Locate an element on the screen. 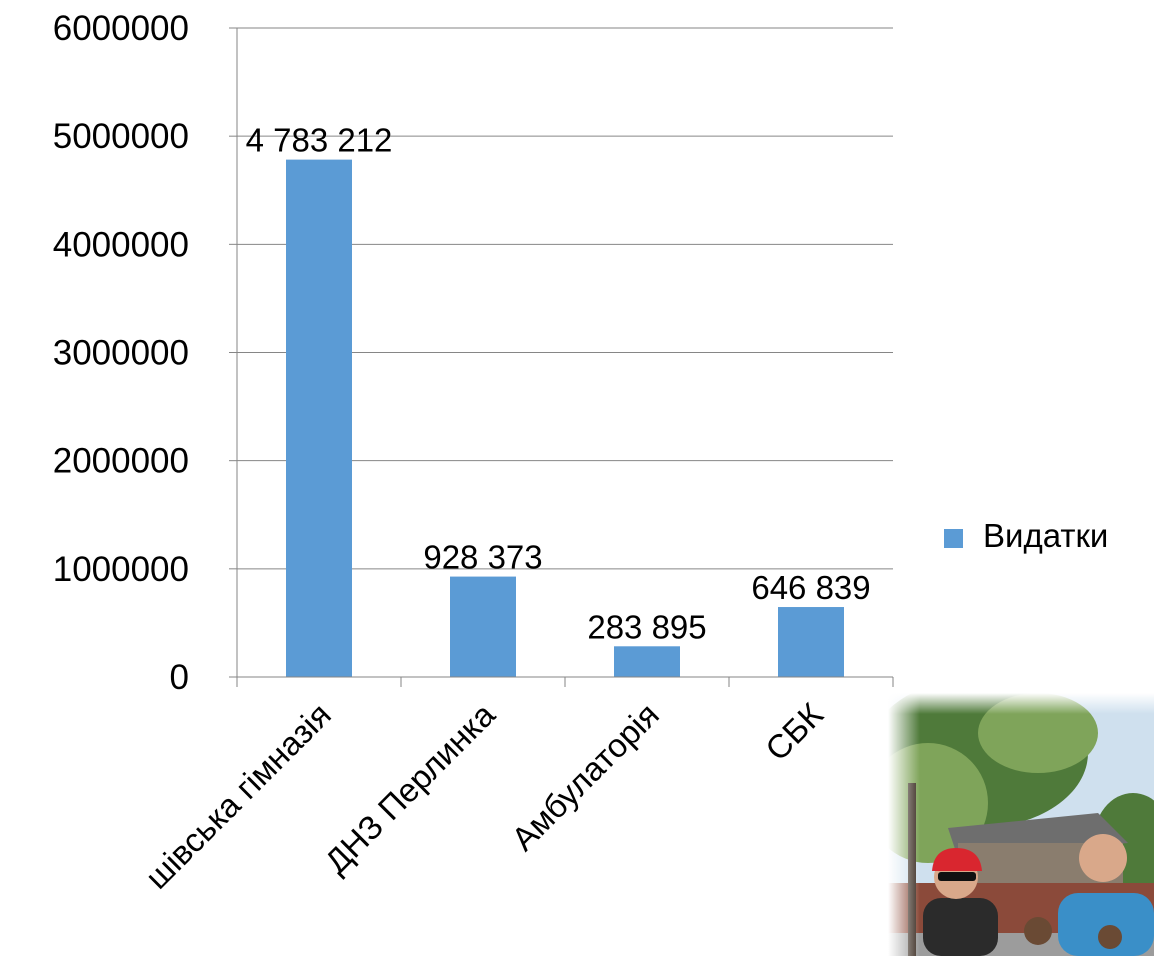 Image resolution: width=1154 pixels, height=961 pixels. bar-іванівська-гімназія is located at coordinates (319, 418).